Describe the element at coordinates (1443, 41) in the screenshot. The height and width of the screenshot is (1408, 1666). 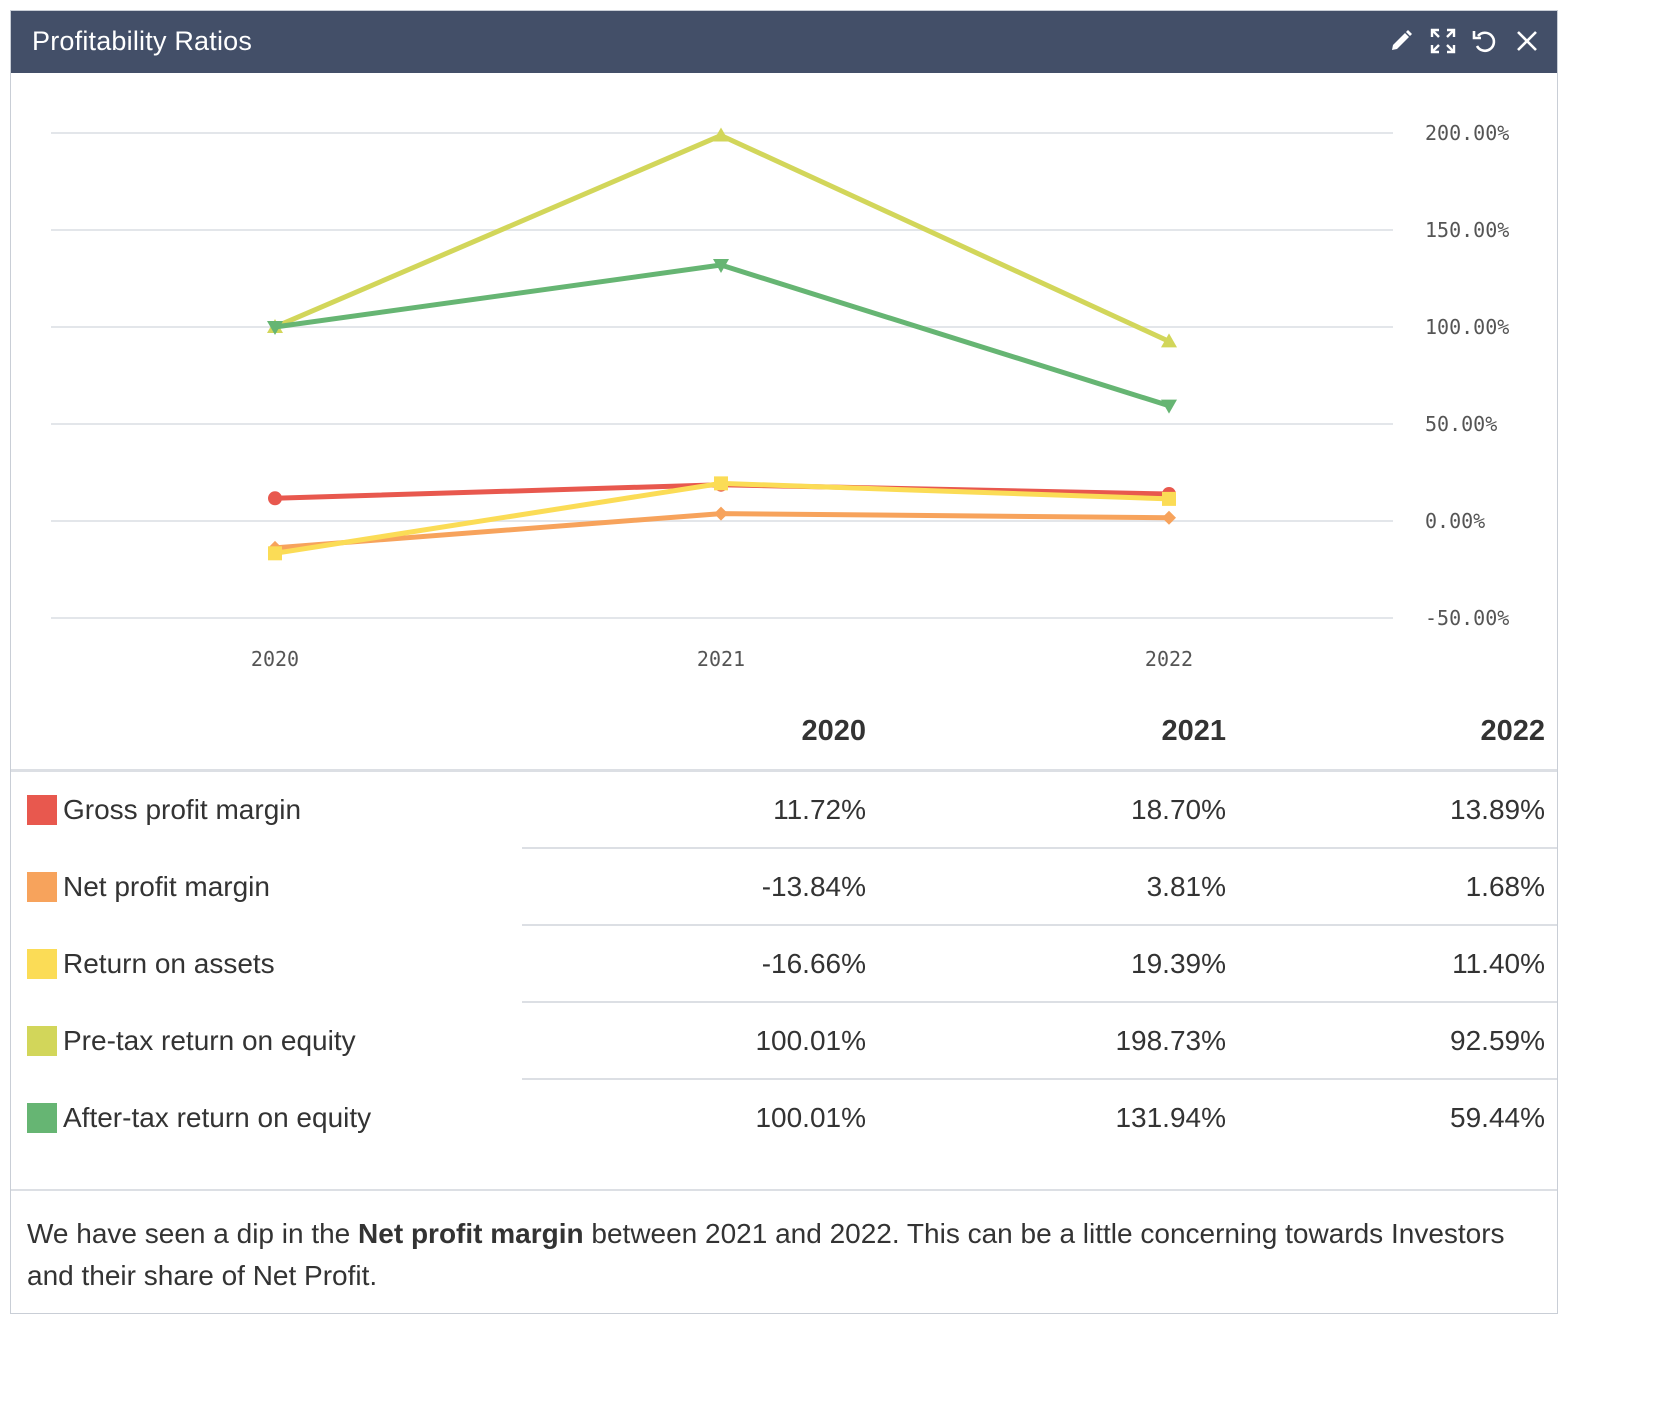
I see `expand-icon` at that location.